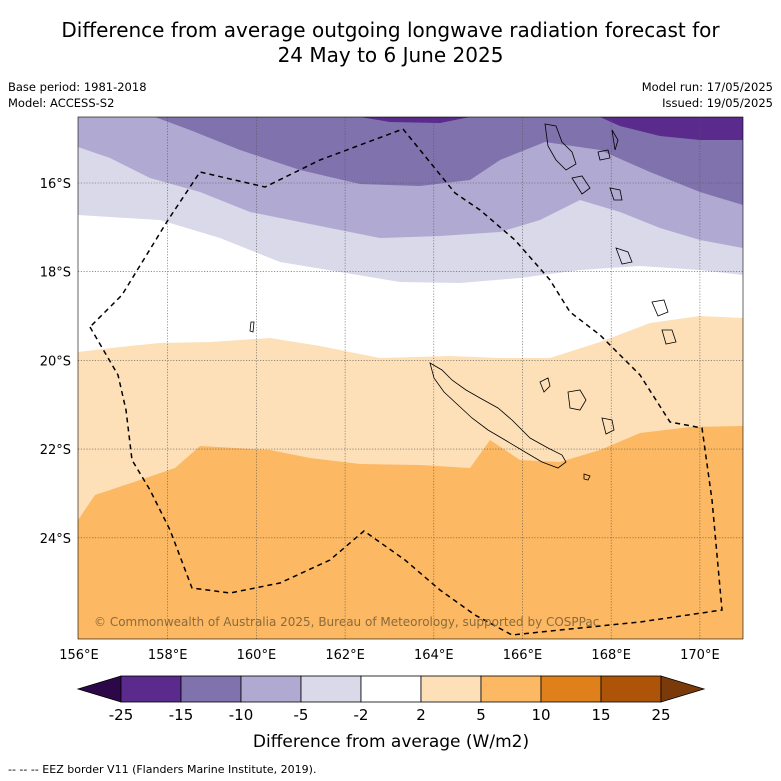  Describe the element at coordinates (121, 715) in the screenshot. I see `colorbar-tick-label: -25` at that location.